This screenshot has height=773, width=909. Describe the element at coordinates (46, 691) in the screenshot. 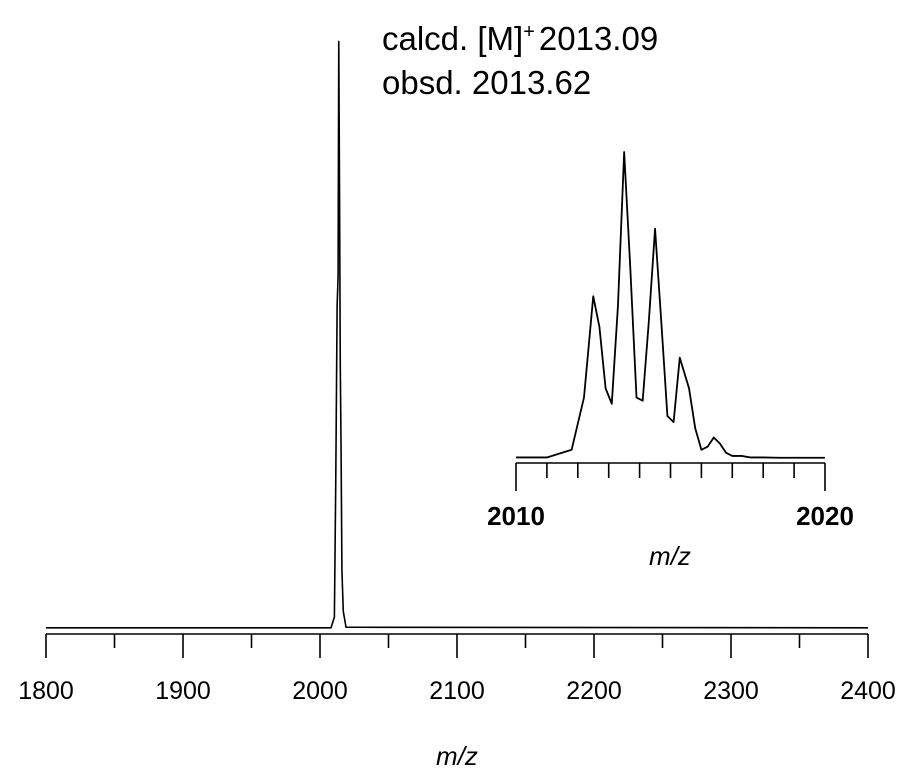

I see `main-tick-label: 1800` at that location.